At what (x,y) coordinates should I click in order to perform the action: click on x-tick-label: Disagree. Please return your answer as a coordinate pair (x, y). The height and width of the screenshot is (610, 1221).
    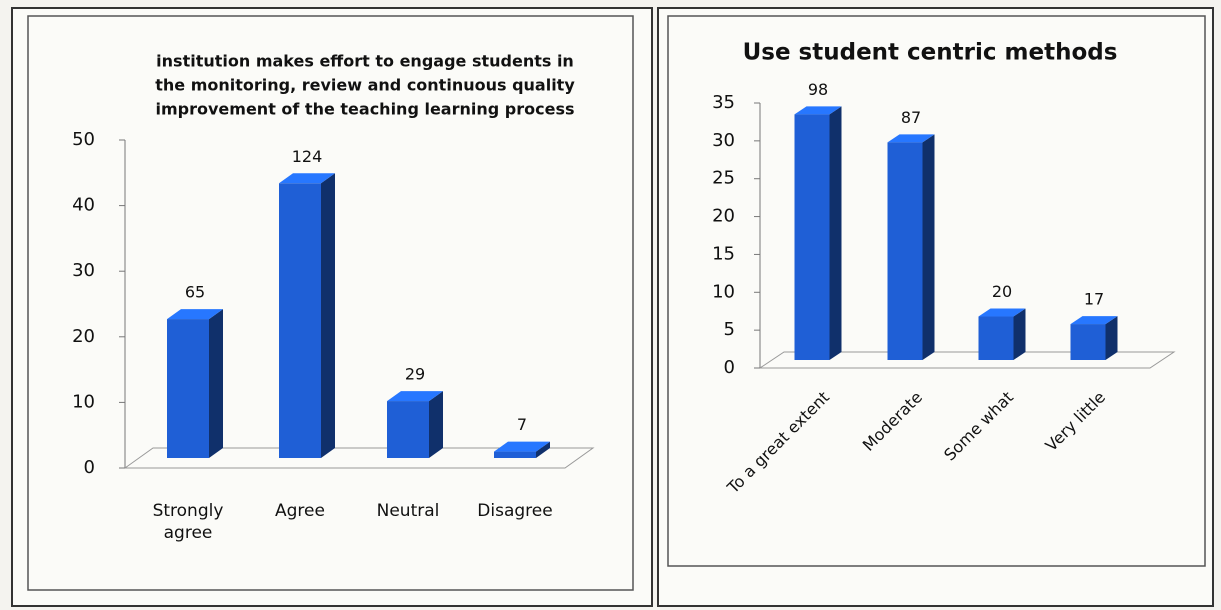
    Looking at the image, I should click on (515, 511).